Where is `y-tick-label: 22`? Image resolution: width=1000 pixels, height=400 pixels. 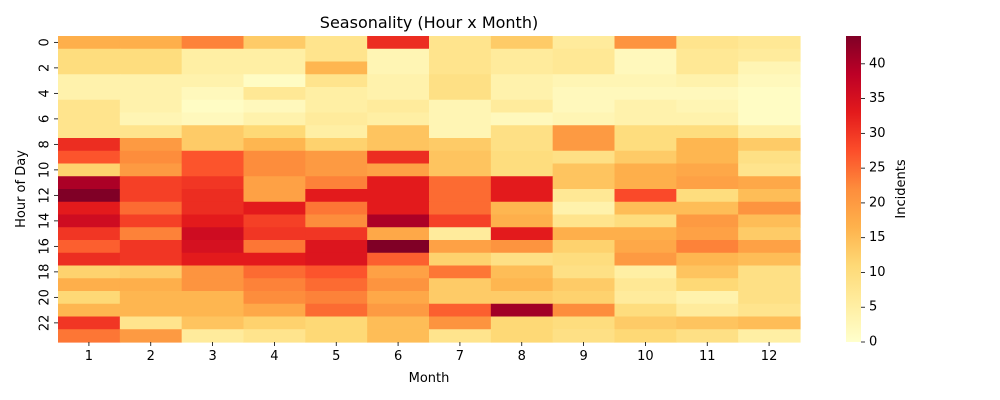
y-tick-label: 22 is located at coordinates (45, 323).